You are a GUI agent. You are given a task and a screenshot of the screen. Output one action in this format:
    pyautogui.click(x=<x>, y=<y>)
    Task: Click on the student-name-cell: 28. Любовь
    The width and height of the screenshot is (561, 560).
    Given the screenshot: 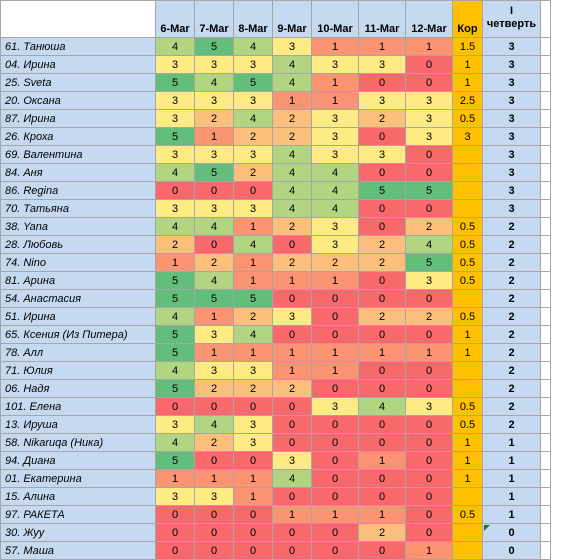 What is the action you would take?
    pyautogui.click(x=78, y=244)
    